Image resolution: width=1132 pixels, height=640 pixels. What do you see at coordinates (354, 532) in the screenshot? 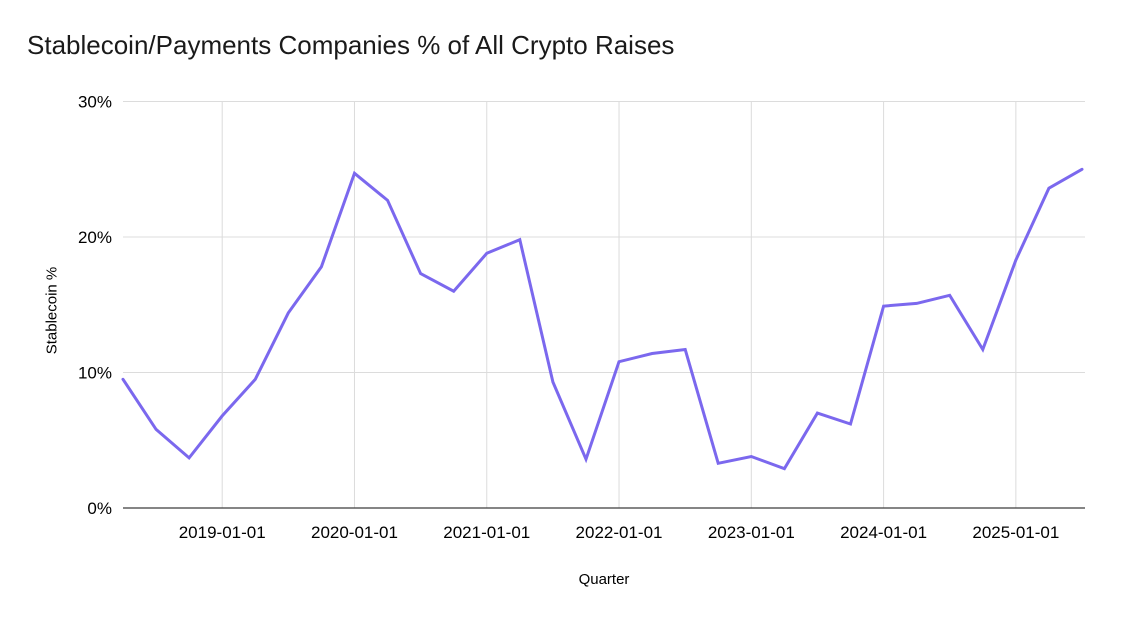
I see `x-tick-label: 2020-01-01` at bounding box center [354, 532].